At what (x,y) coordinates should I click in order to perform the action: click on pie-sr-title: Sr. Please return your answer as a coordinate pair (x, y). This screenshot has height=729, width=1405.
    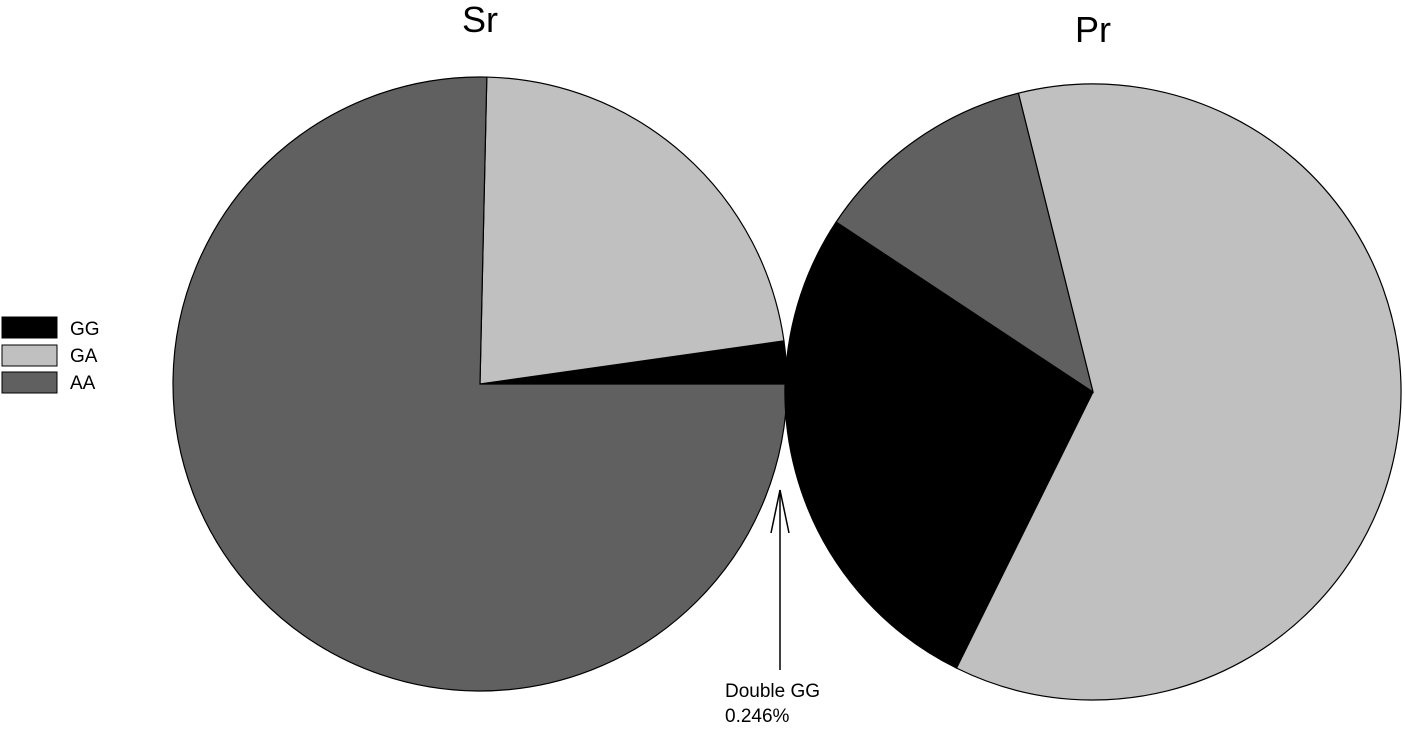
    Looking at the image, I should click on (480, 20).